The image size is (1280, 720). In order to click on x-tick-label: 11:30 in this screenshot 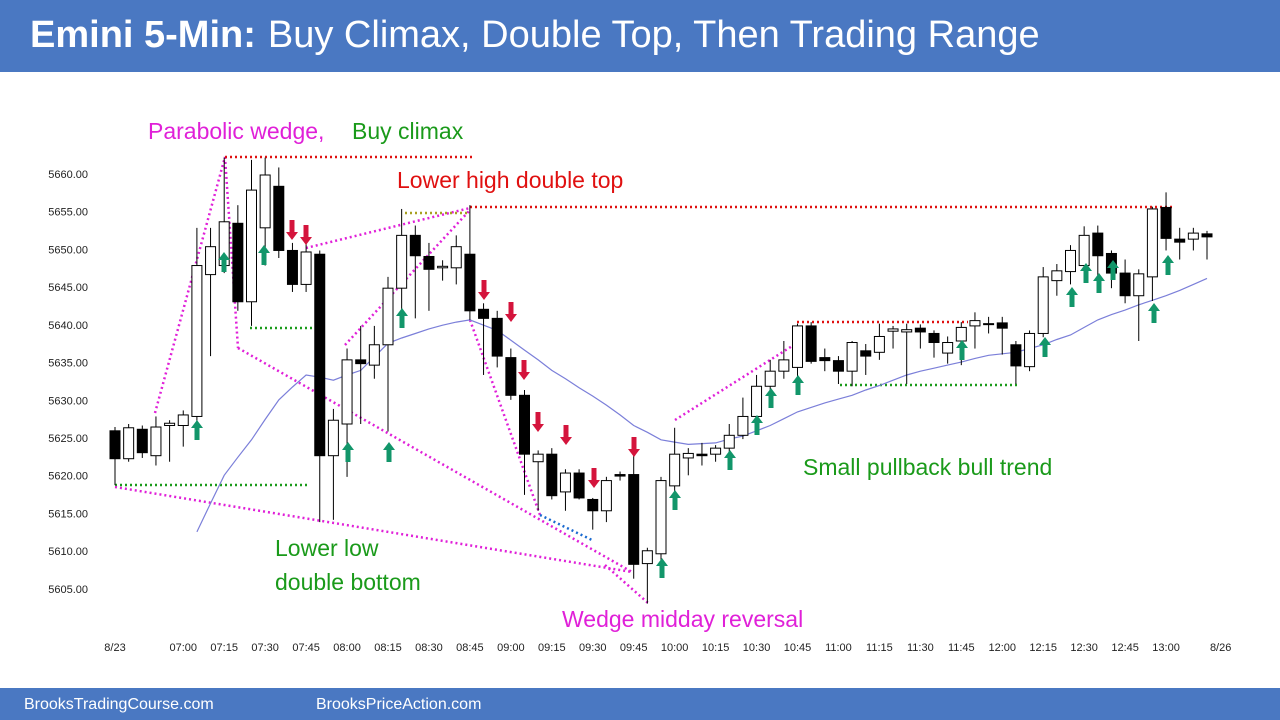, I will do `click(920, 648)`.